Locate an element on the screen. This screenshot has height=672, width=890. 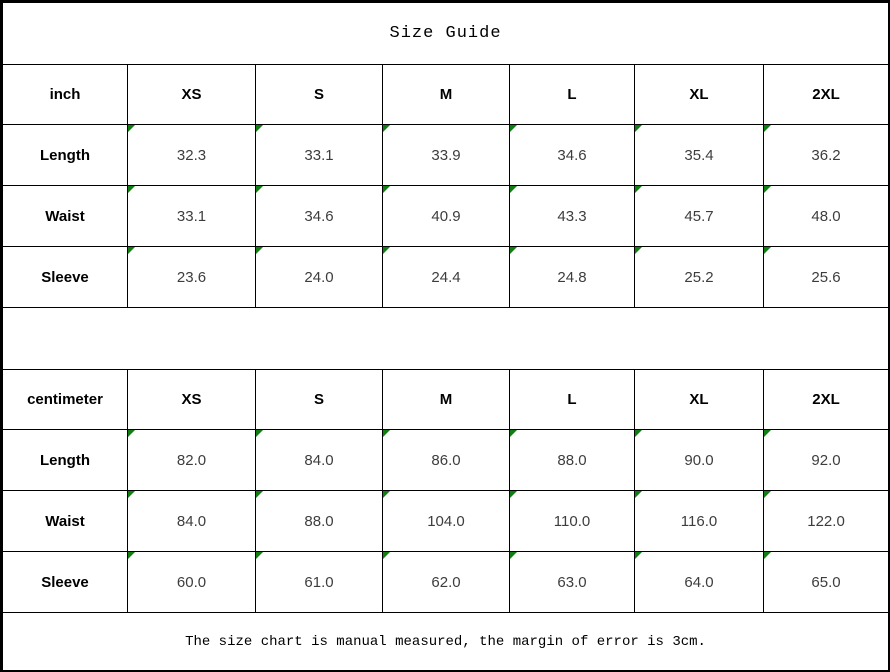
size-value: 62.0 is located at coordinates (446, 582).